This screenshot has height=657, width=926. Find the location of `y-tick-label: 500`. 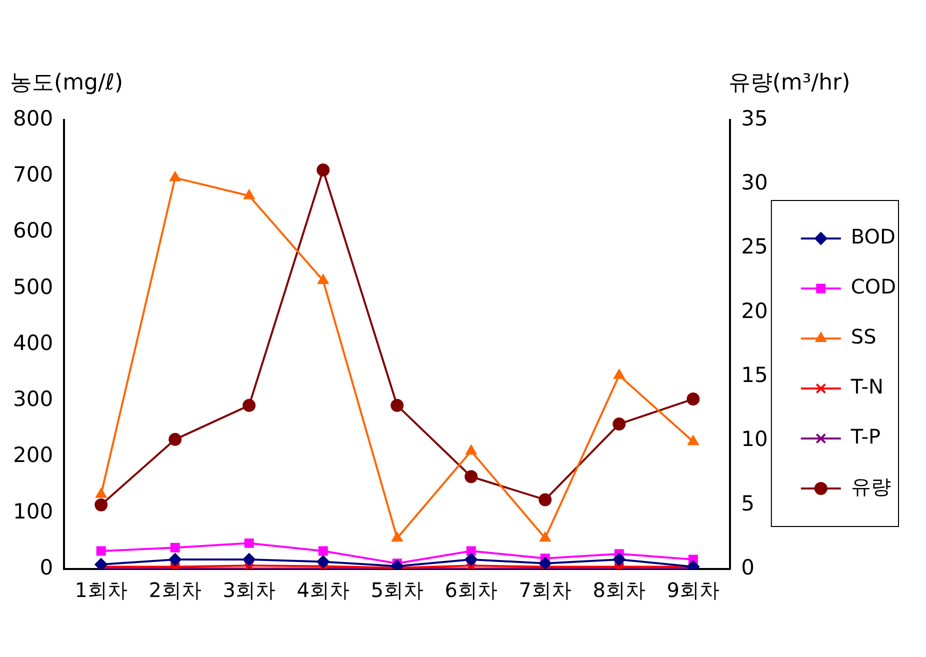

y-tick-label: 500 is located at coordinates (33, 286).